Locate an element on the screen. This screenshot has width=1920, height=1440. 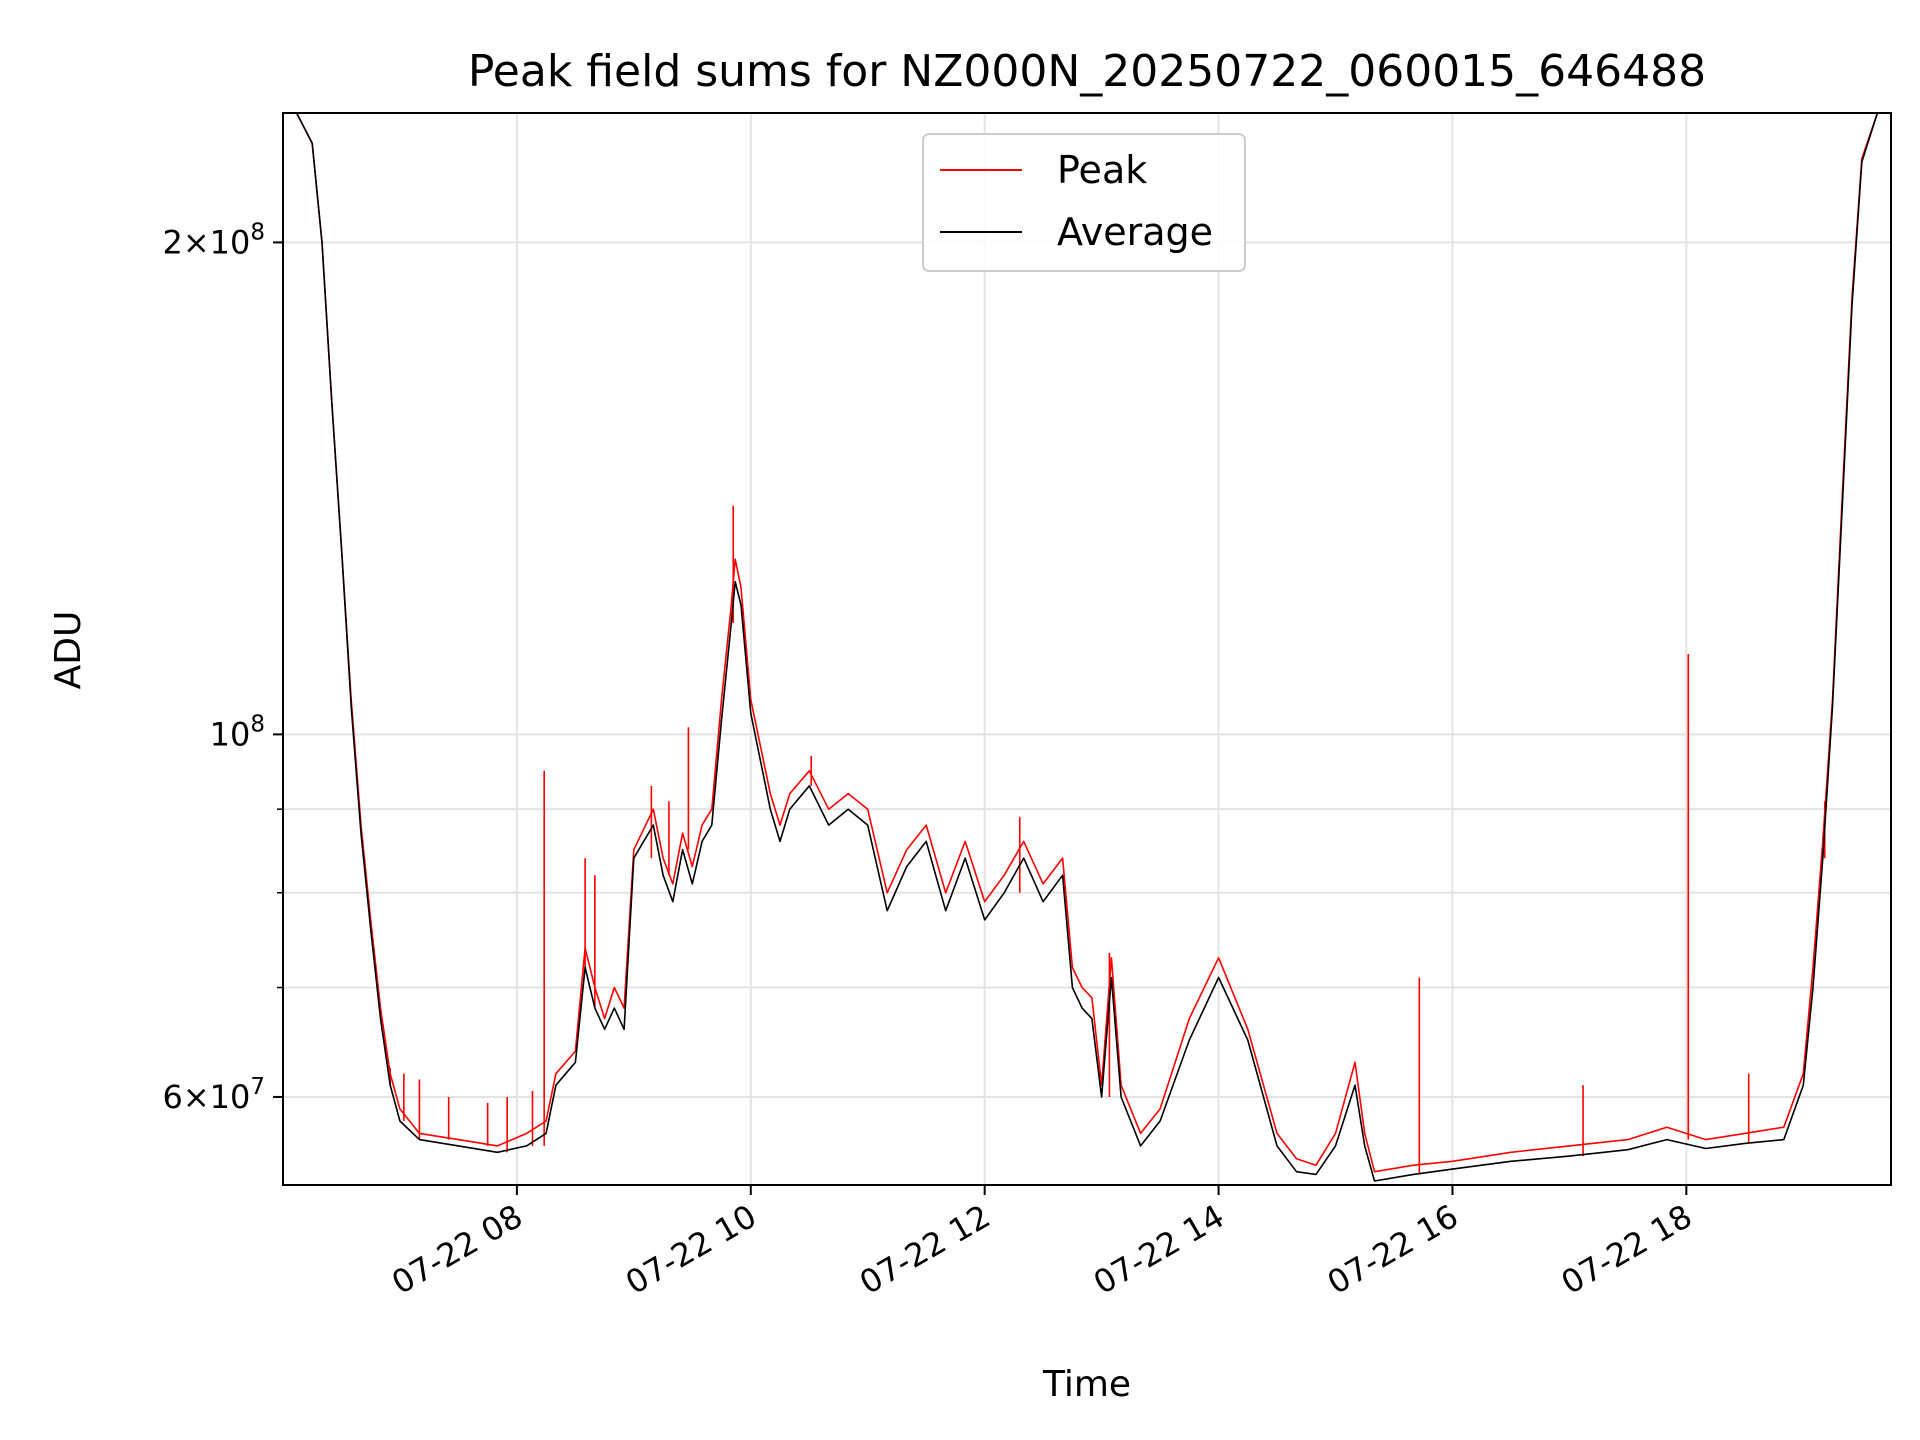
x-axis-label: Time is located at coordinates (1086, 1384).